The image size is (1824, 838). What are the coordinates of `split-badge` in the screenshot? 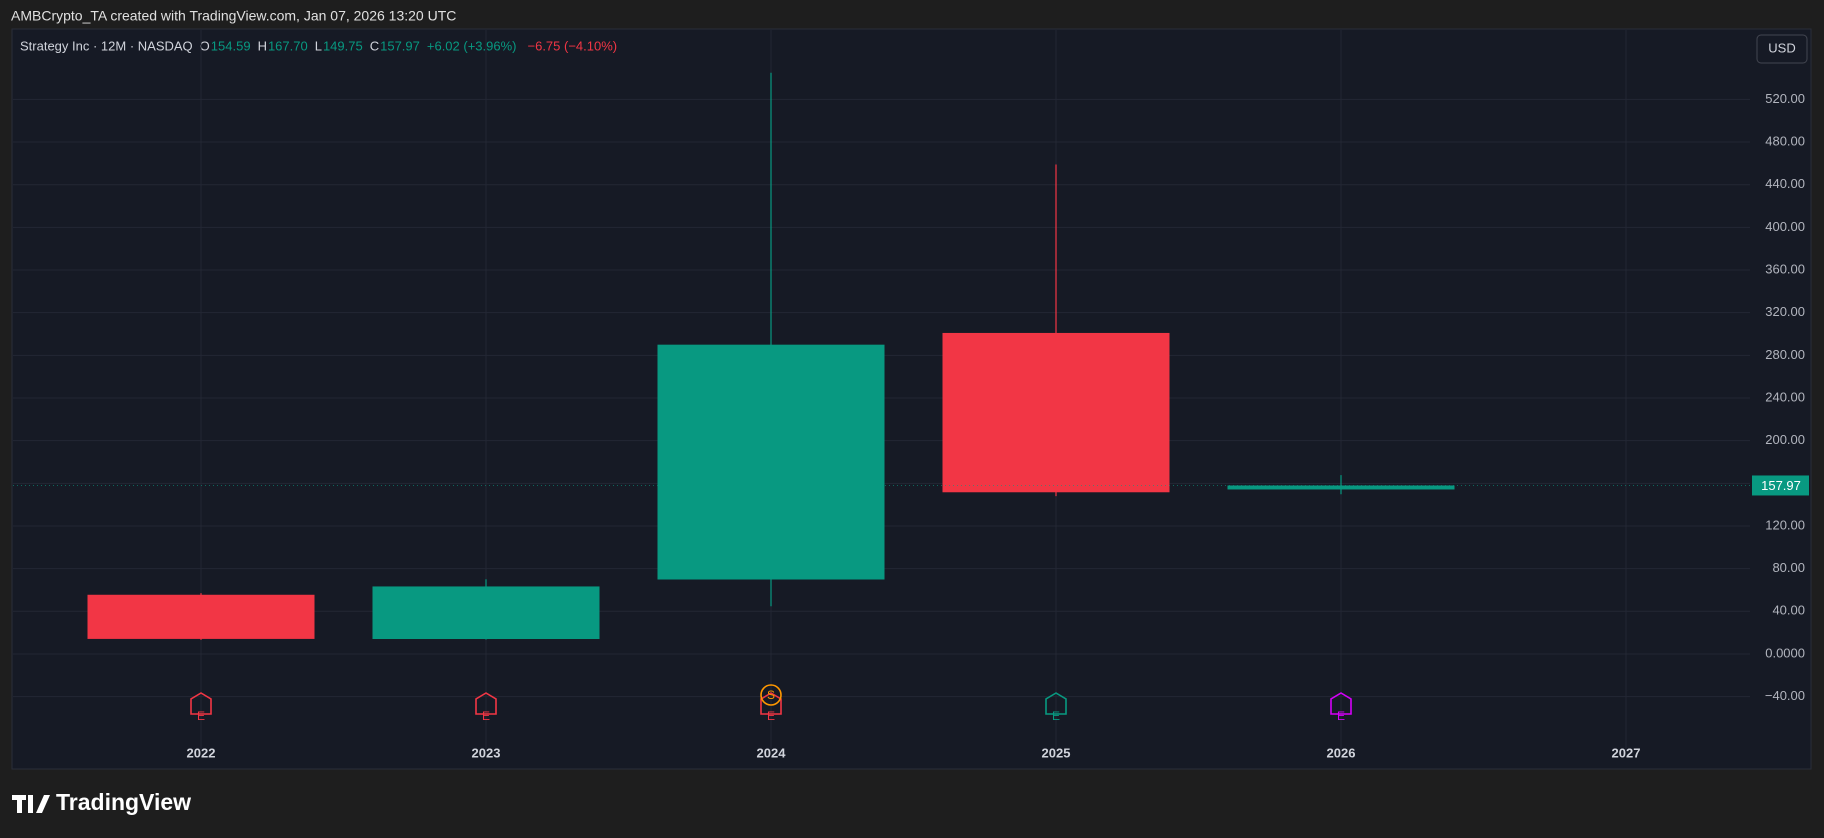 It's located at (771, 695).